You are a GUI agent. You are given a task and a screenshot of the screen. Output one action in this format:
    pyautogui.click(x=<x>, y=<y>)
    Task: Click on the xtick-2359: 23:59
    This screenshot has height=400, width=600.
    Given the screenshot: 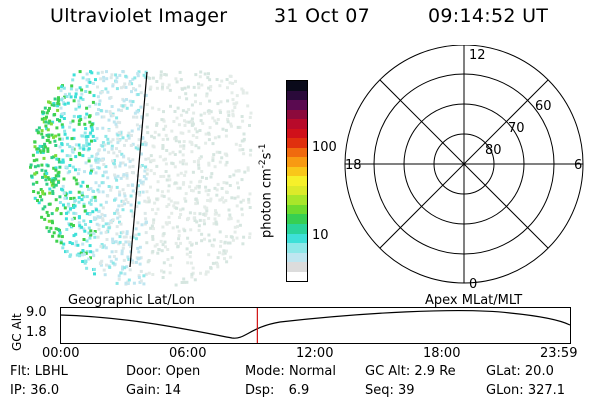 What is the action you would take?
    pyautogui.click(x=559, y=353)
    